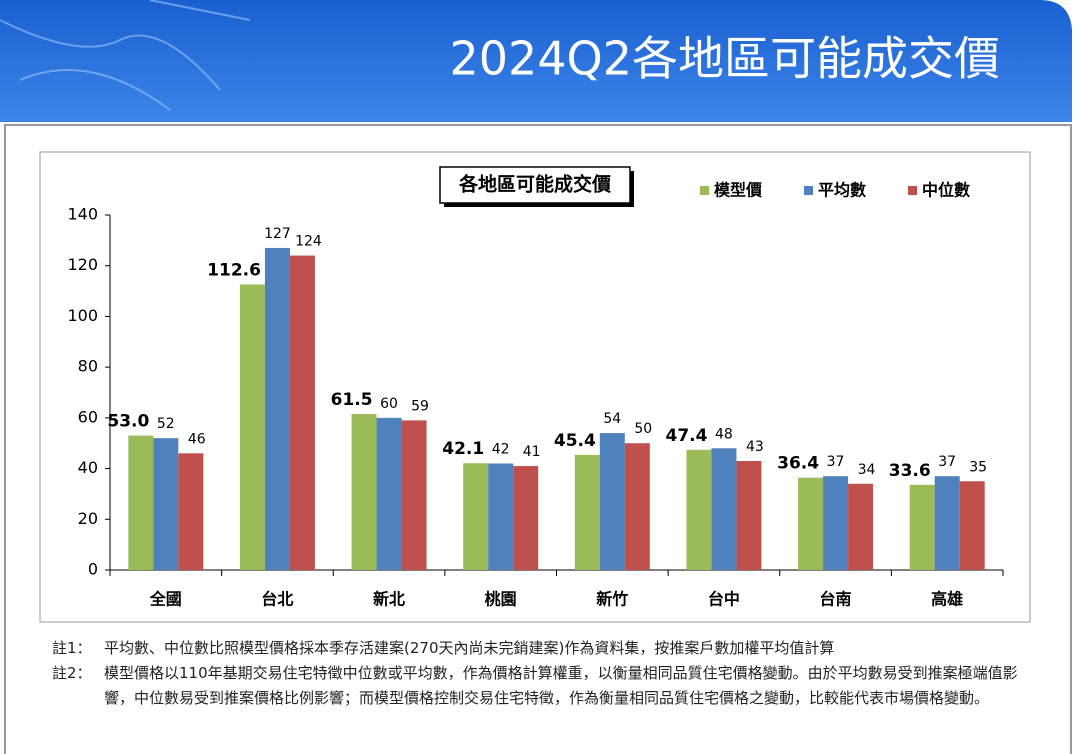 This screenshot has width=1080, height=754. I want to click on x-tick-label: 新竹, so click(612, 599).